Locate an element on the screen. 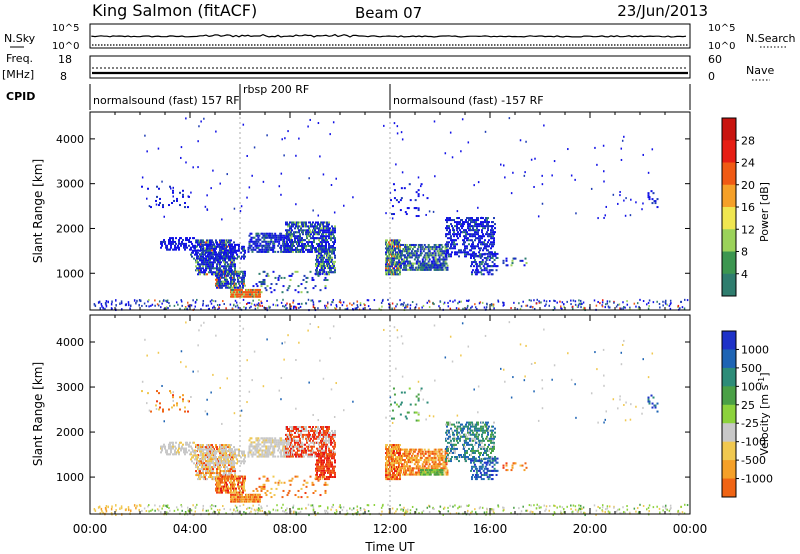  power-colorbar-label: Power [dB] is located at coordinates (764, 212).